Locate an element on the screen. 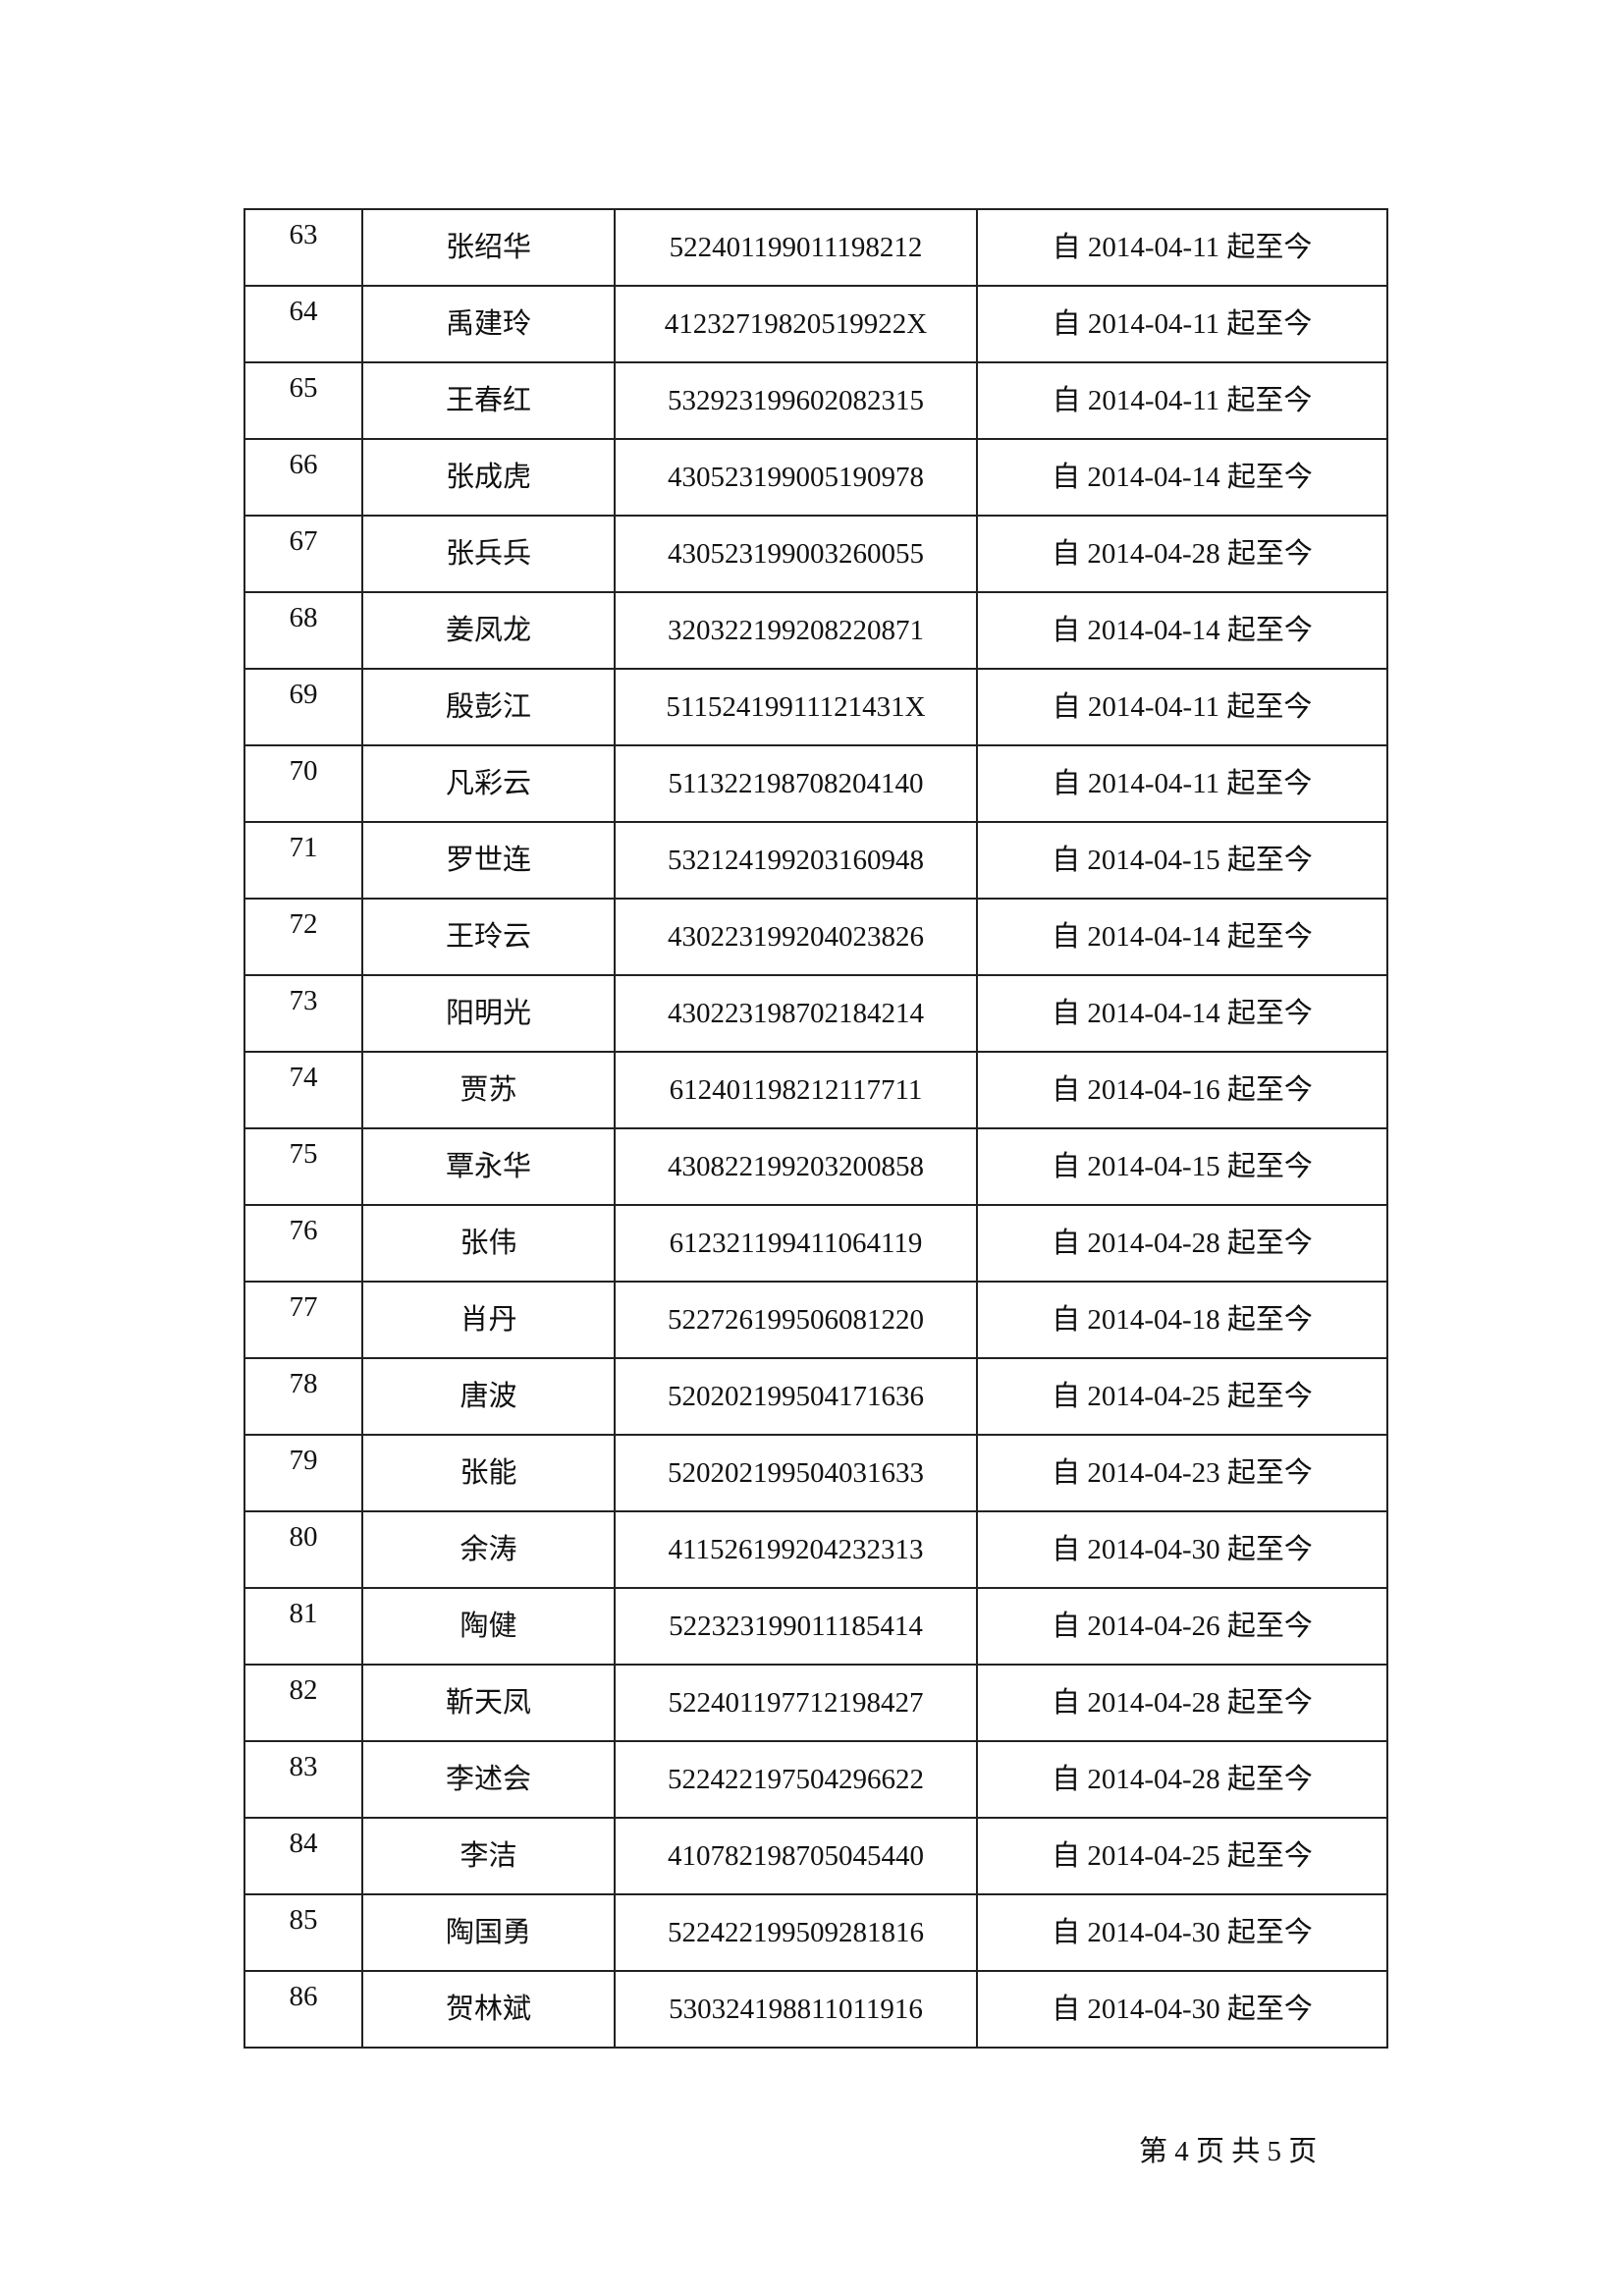  person-name: 张兵兵 is located at coordinates (488, 554).